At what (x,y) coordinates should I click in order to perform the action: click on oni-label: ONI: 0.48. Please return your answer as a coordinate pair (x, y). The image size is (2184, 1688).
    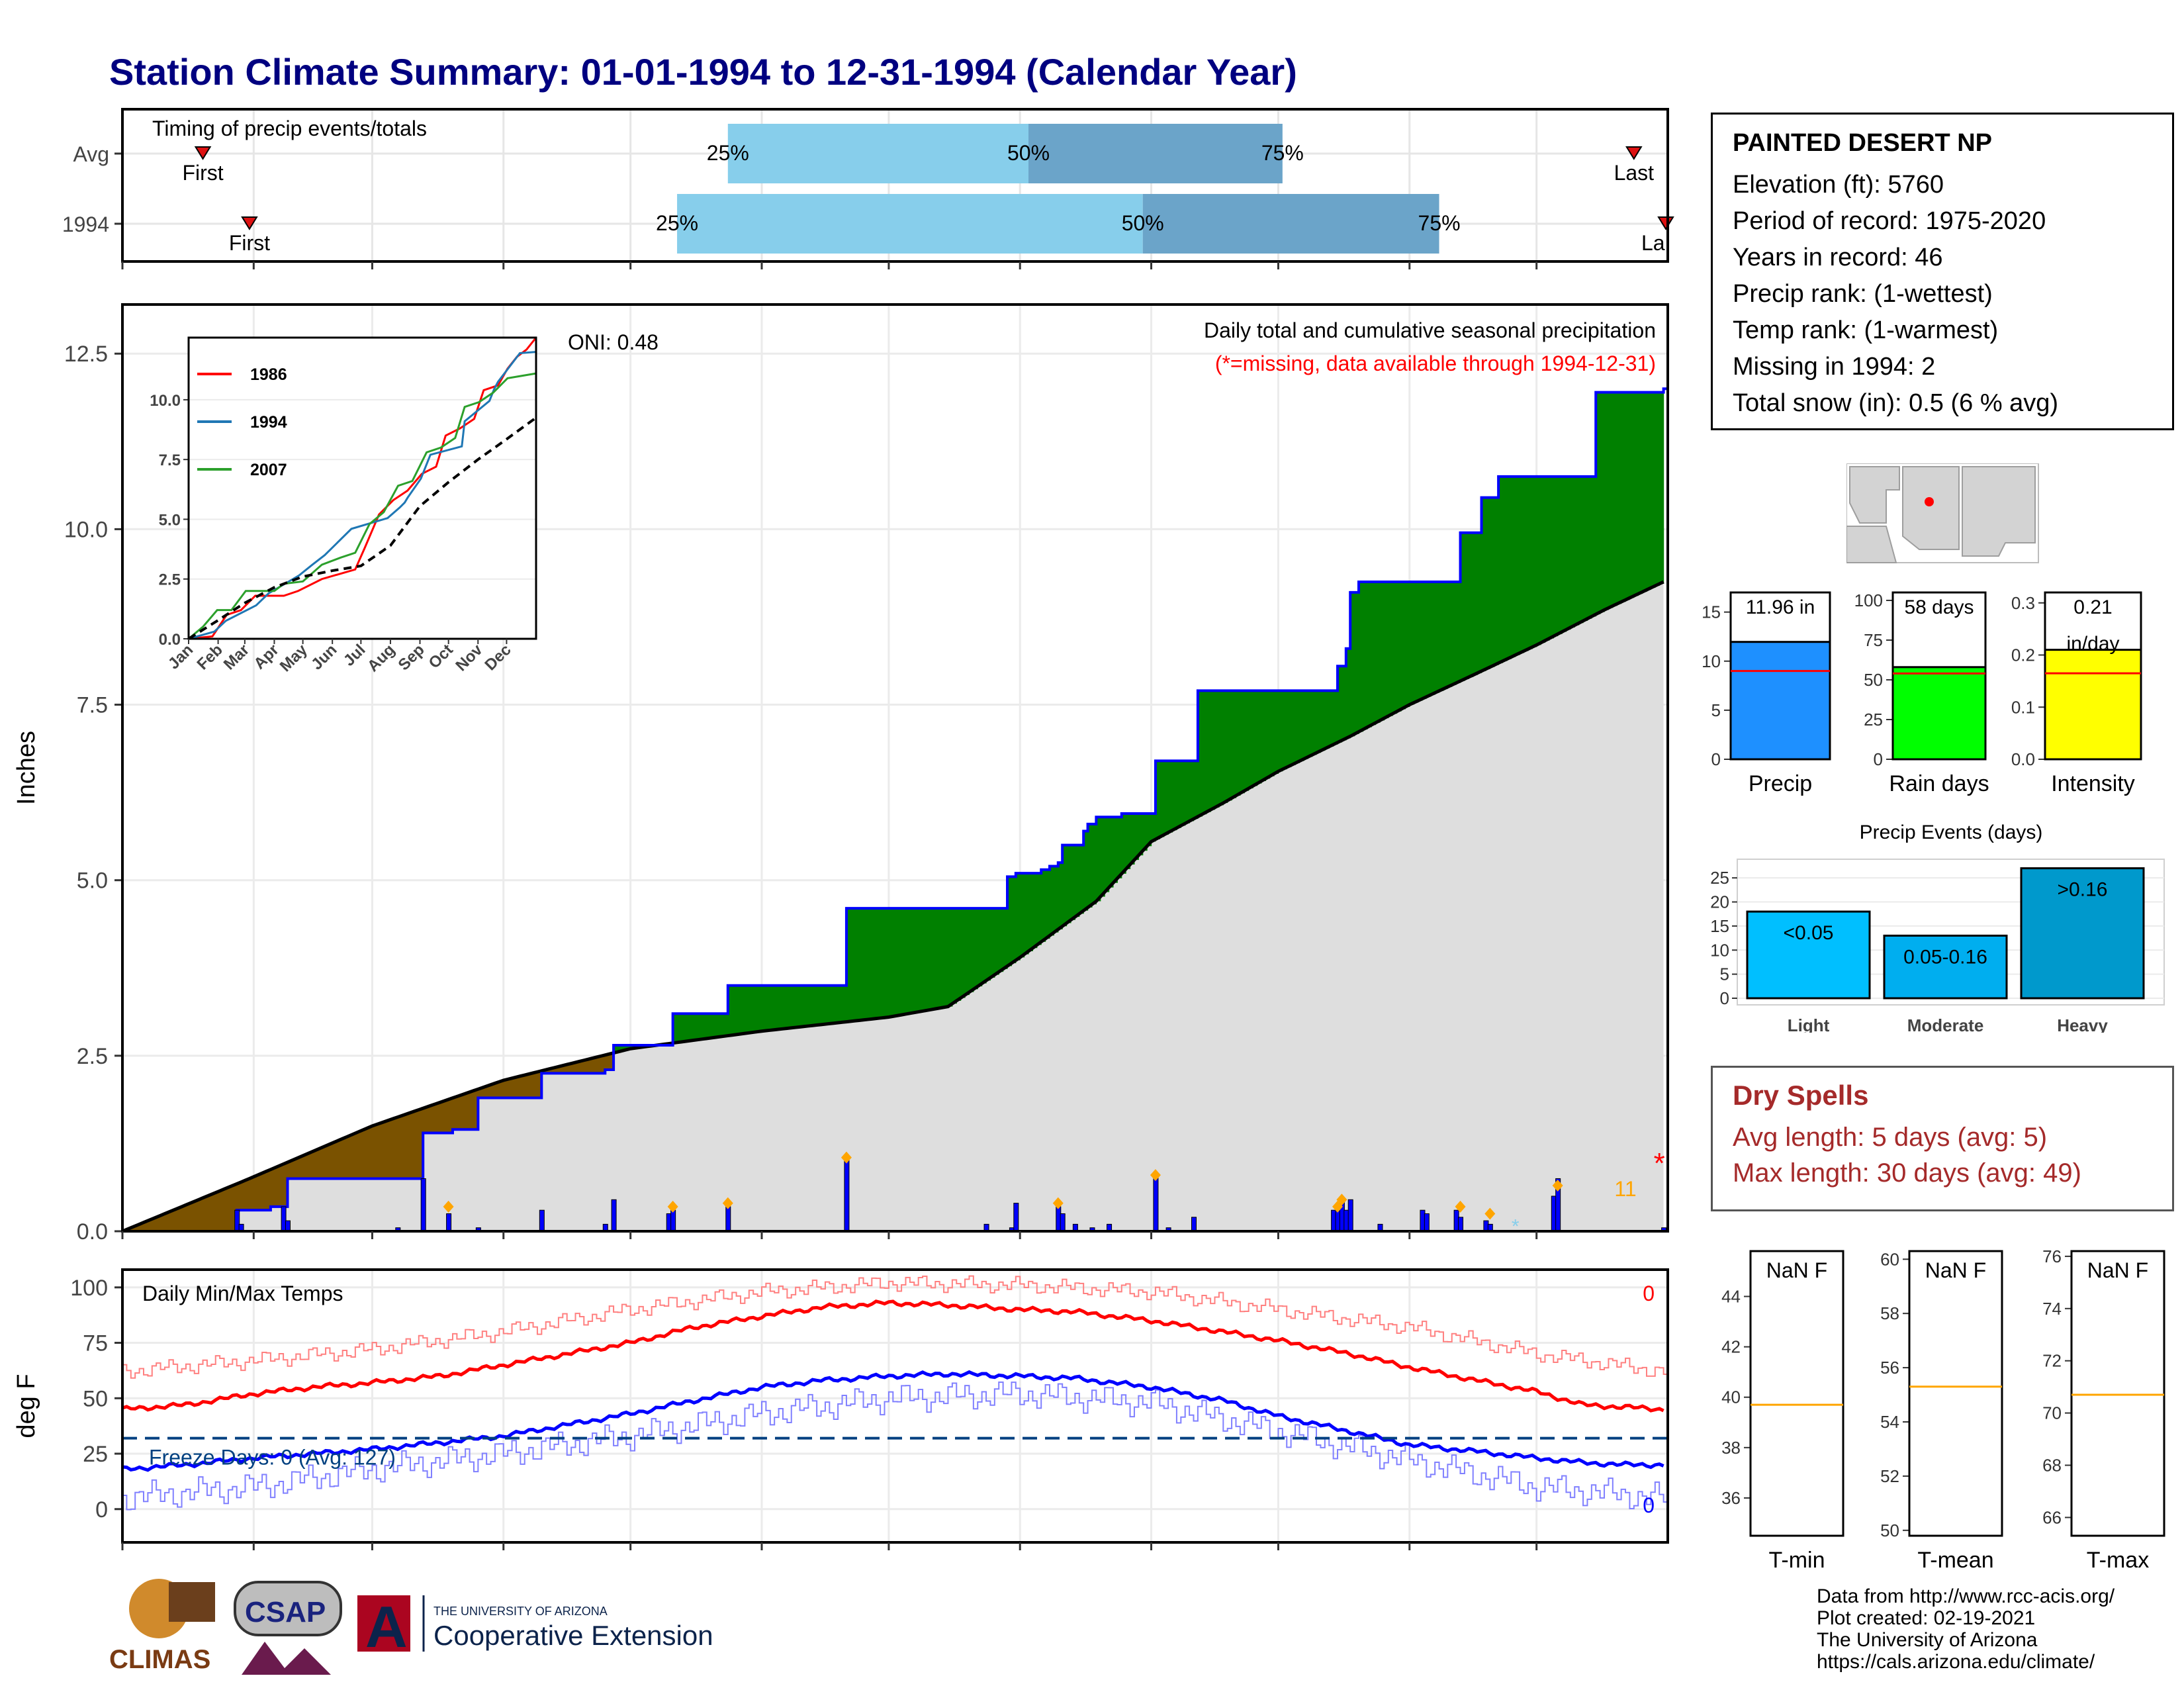
    Looking at the image, I should click on (613, 342).